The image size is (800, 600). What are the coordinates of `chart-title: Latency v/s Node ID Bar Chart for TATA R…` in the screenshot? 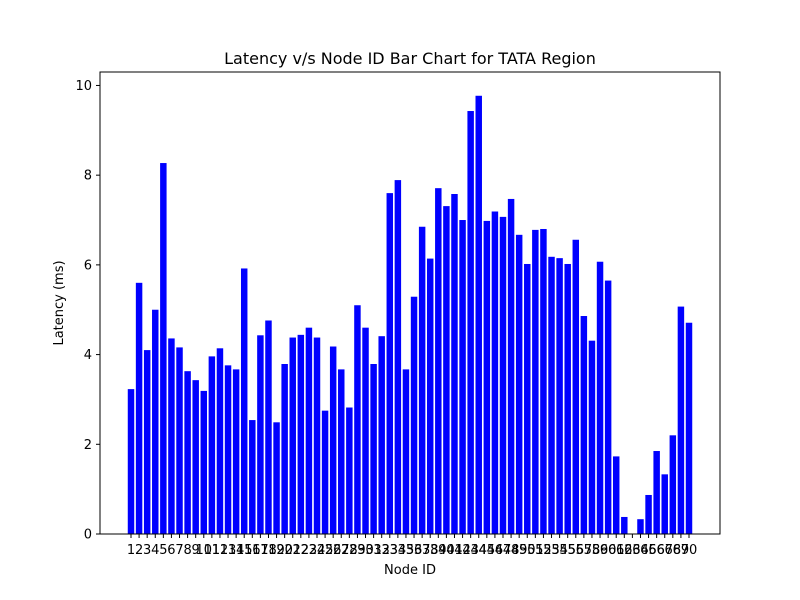 It's located at (410, 58).